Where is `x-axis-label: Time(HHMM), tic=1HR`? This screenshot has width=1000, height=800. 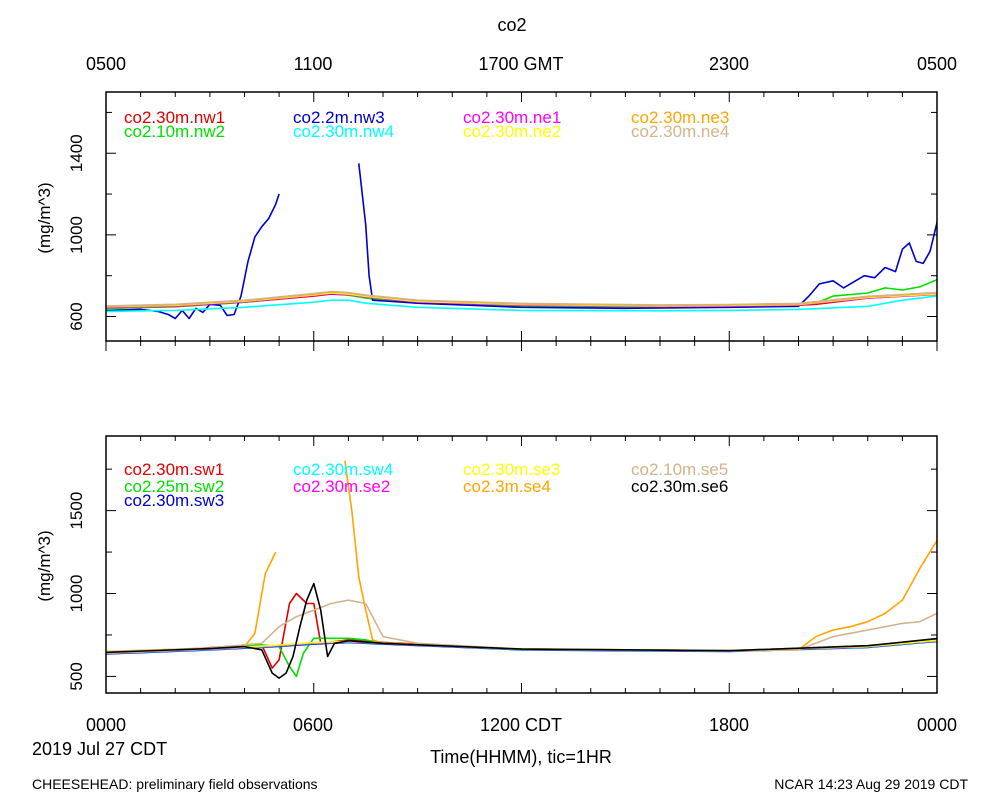 x-axis-label: Time(HHMM), tic=1HR is located at coordinates (521, 757).